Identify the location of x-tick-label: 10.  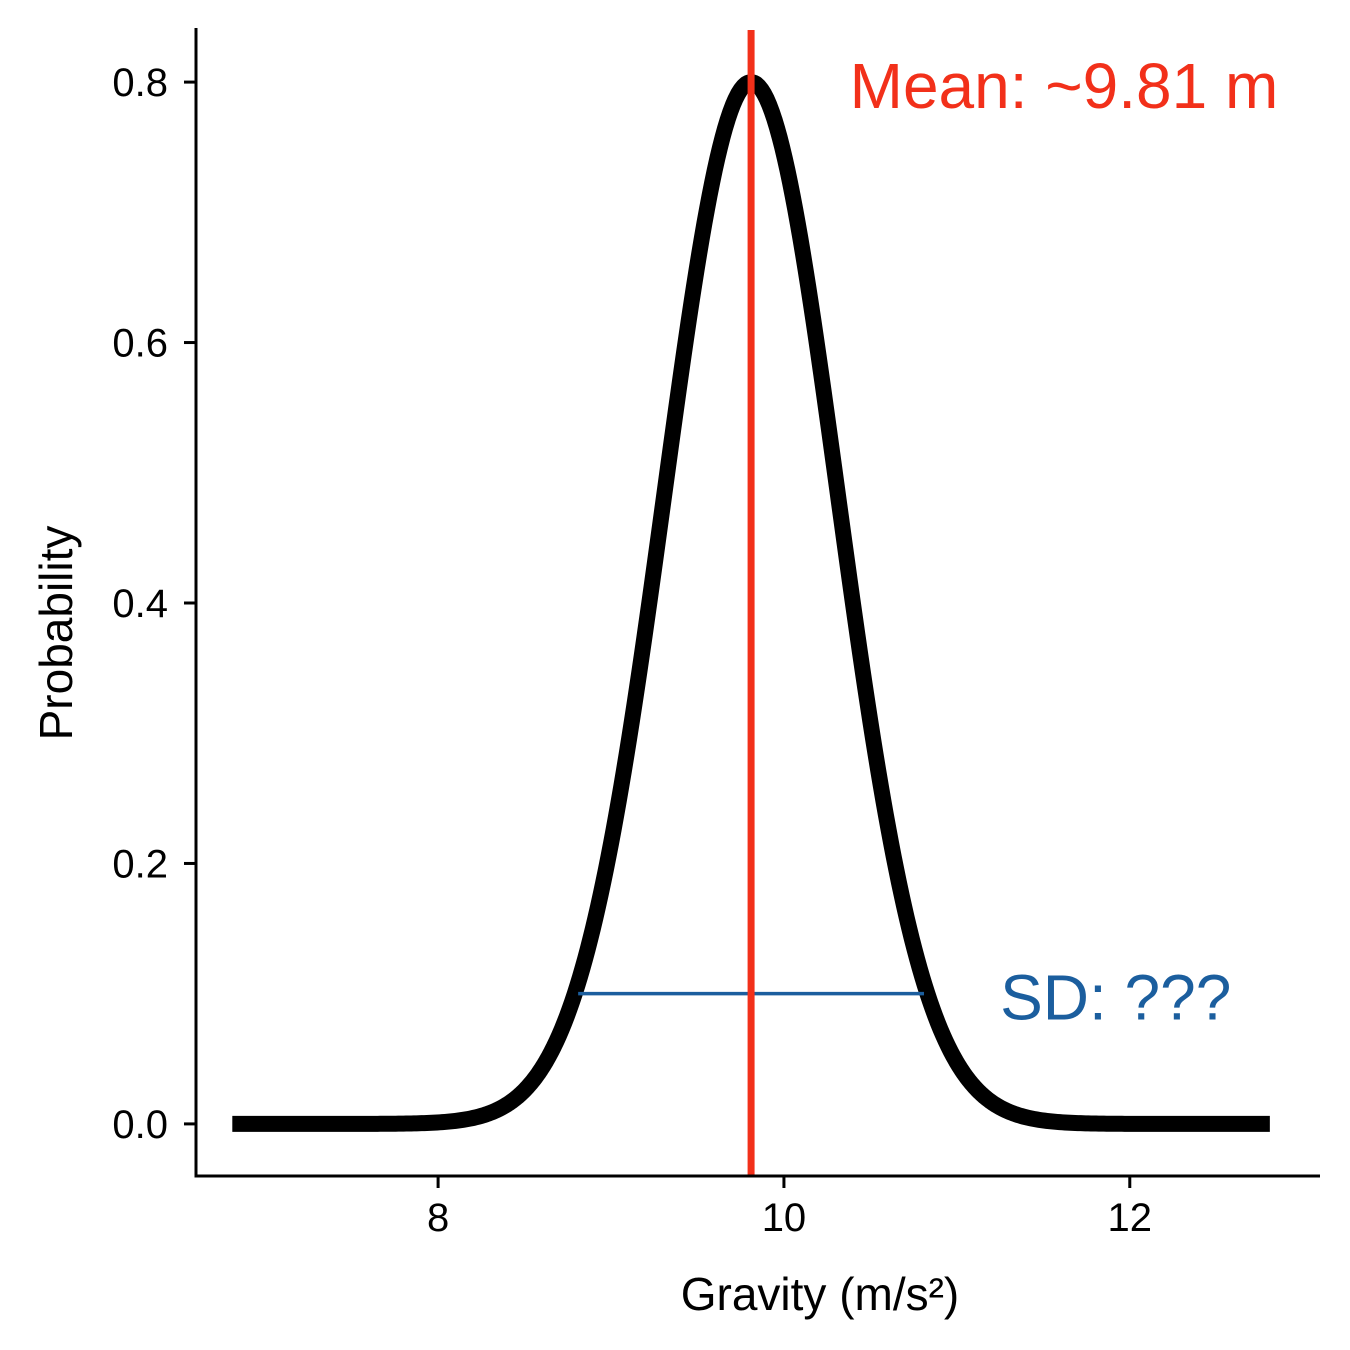
(784, 1218).